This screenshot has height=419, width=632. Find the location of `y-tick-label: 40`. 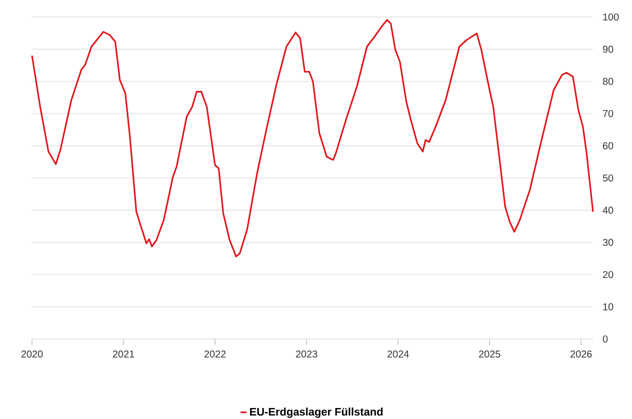

y-tick-label: 40 is located at coordinates (608, 210).